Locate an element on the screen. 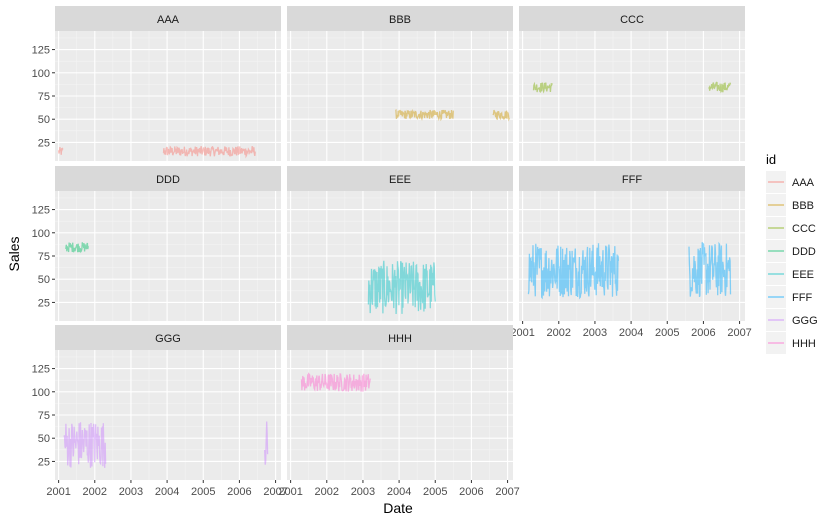 The height and width of the screenshot is (520, 836). facet-strip-label: HHH is located at coordinates (400, 339).